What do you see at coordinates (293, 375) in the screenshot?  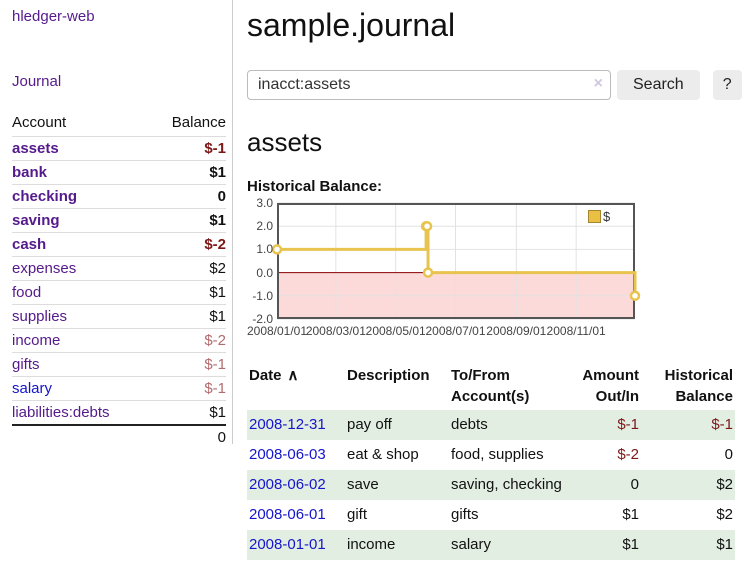 I see `sort-ascending-icon: ∧` at bounding box center [293, 375].